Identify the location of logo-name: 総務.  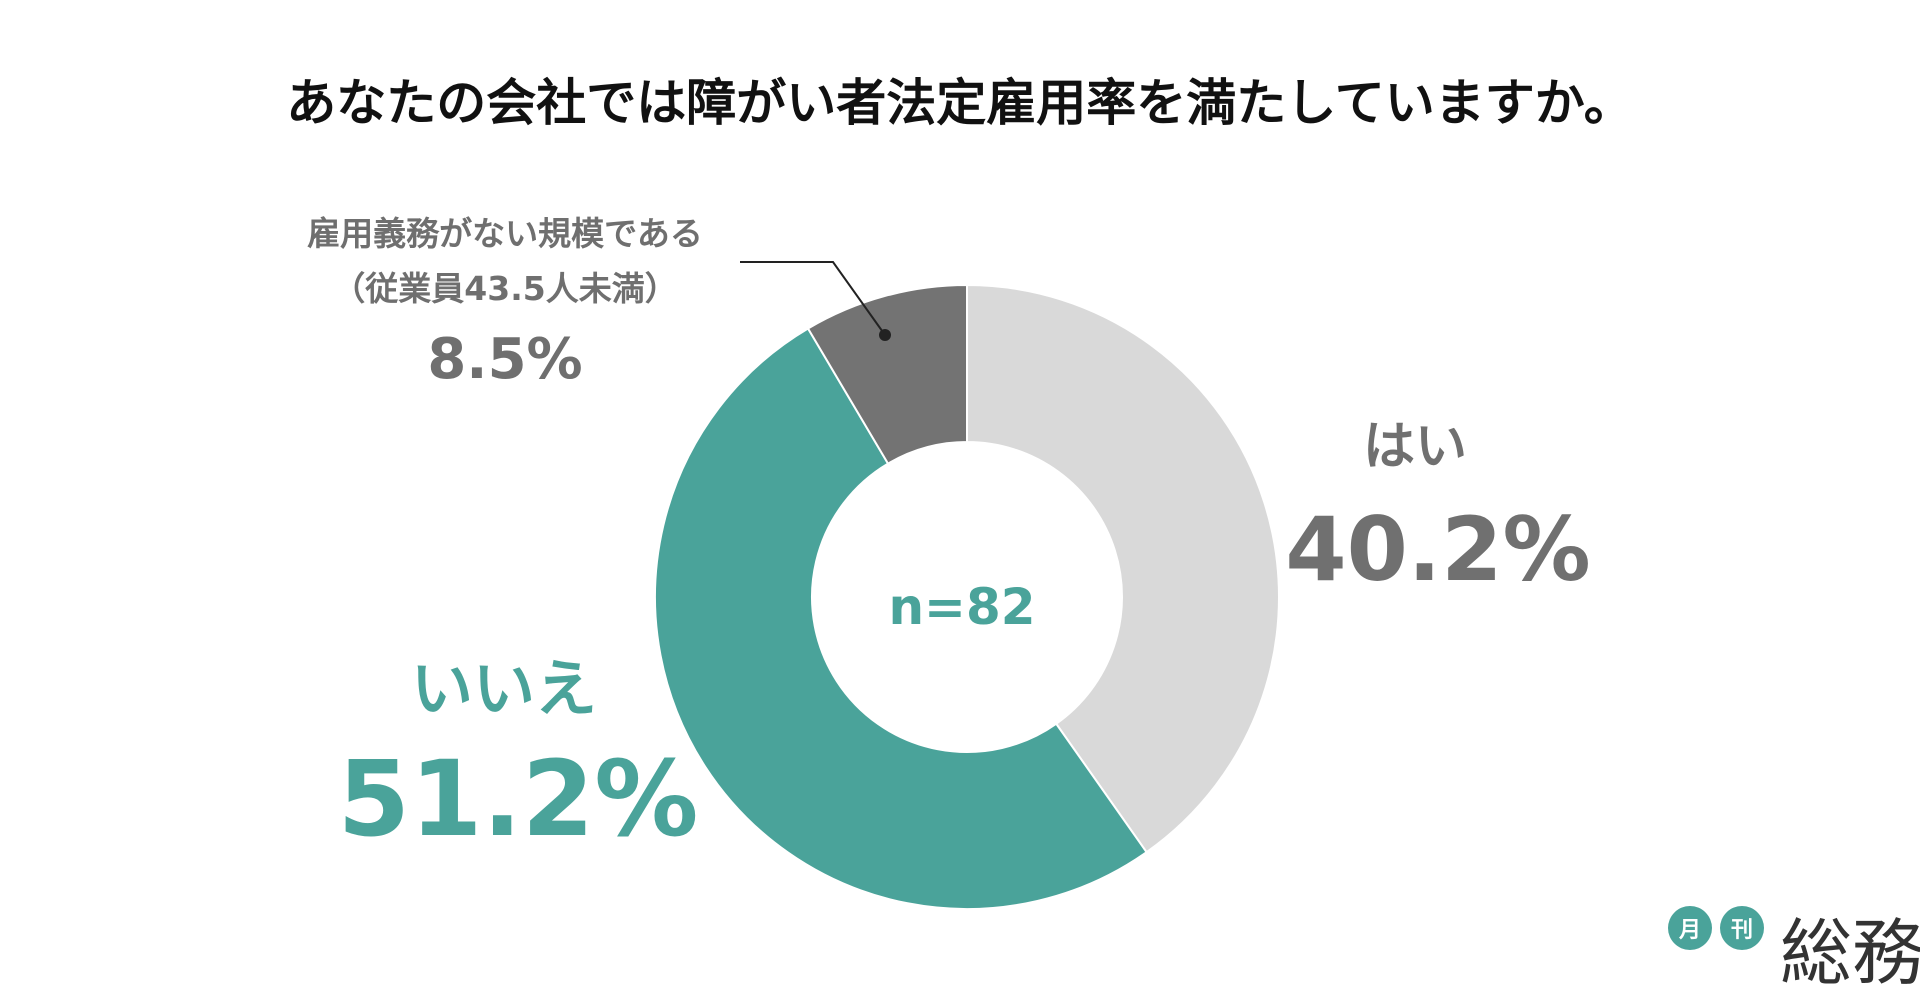
(1850, 953).